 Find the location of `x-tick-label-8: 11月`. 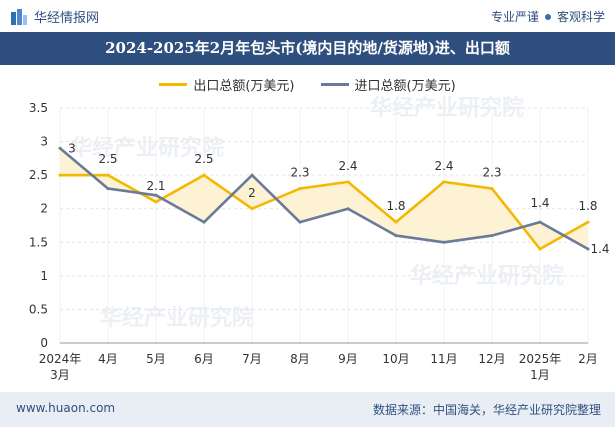

x-tick-label-8: 11月 is located at coordinates (443, 359).